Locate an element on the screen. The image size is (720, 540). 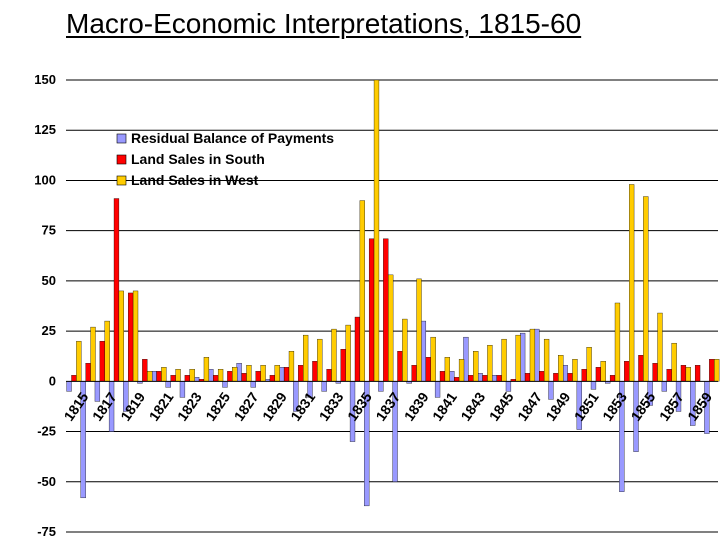
x-tick-label: 1845 is located at coordinates (501, 406).